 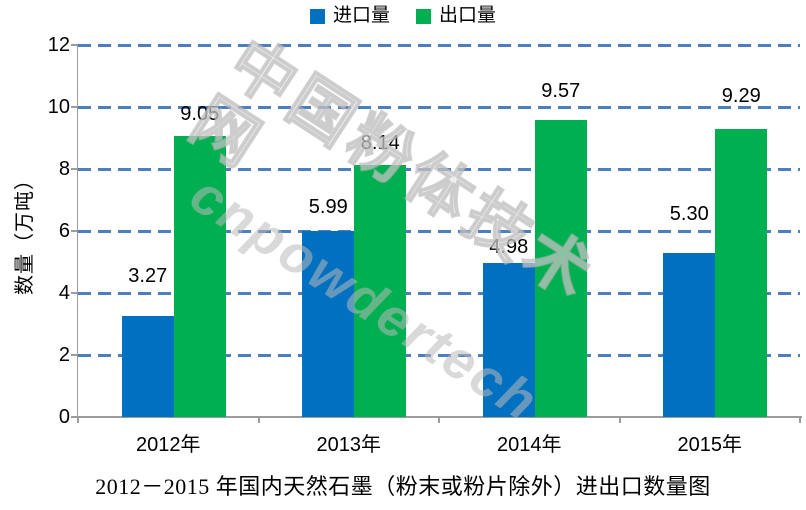 What do you see at coordinates (361, 15) in the screenshot?
I see `legend-label-import: 进口量` at bounding box center [361, 15].